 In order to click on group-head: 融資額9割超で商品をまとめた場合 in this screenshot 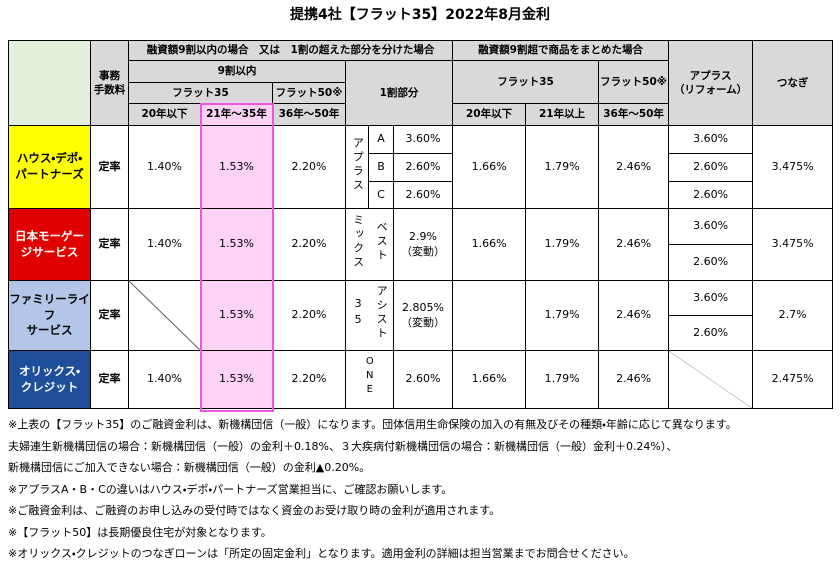, I will do `click(561, 50)`.